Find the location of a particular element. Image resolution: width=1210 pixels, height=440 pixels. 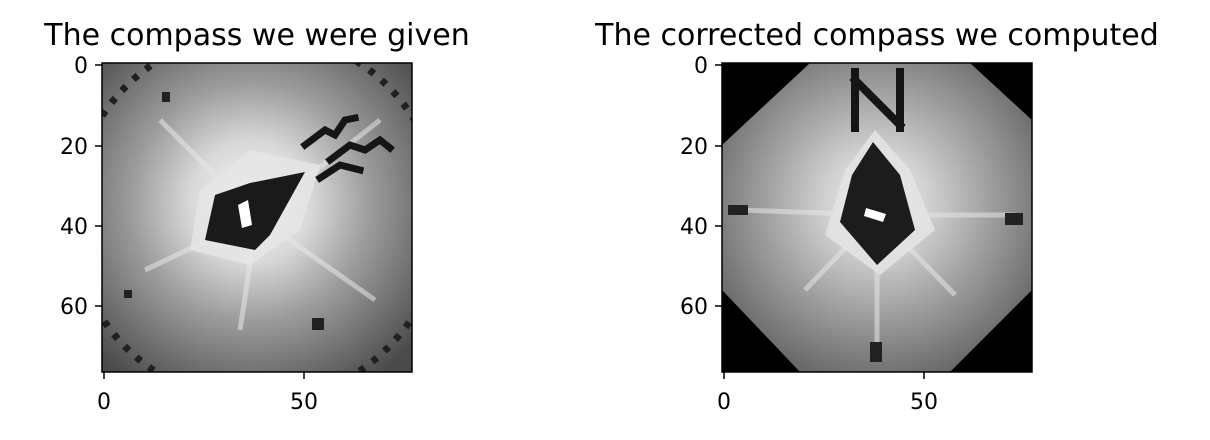

chart-title: The corrected compass we computed is located at coordinates (876, 35).